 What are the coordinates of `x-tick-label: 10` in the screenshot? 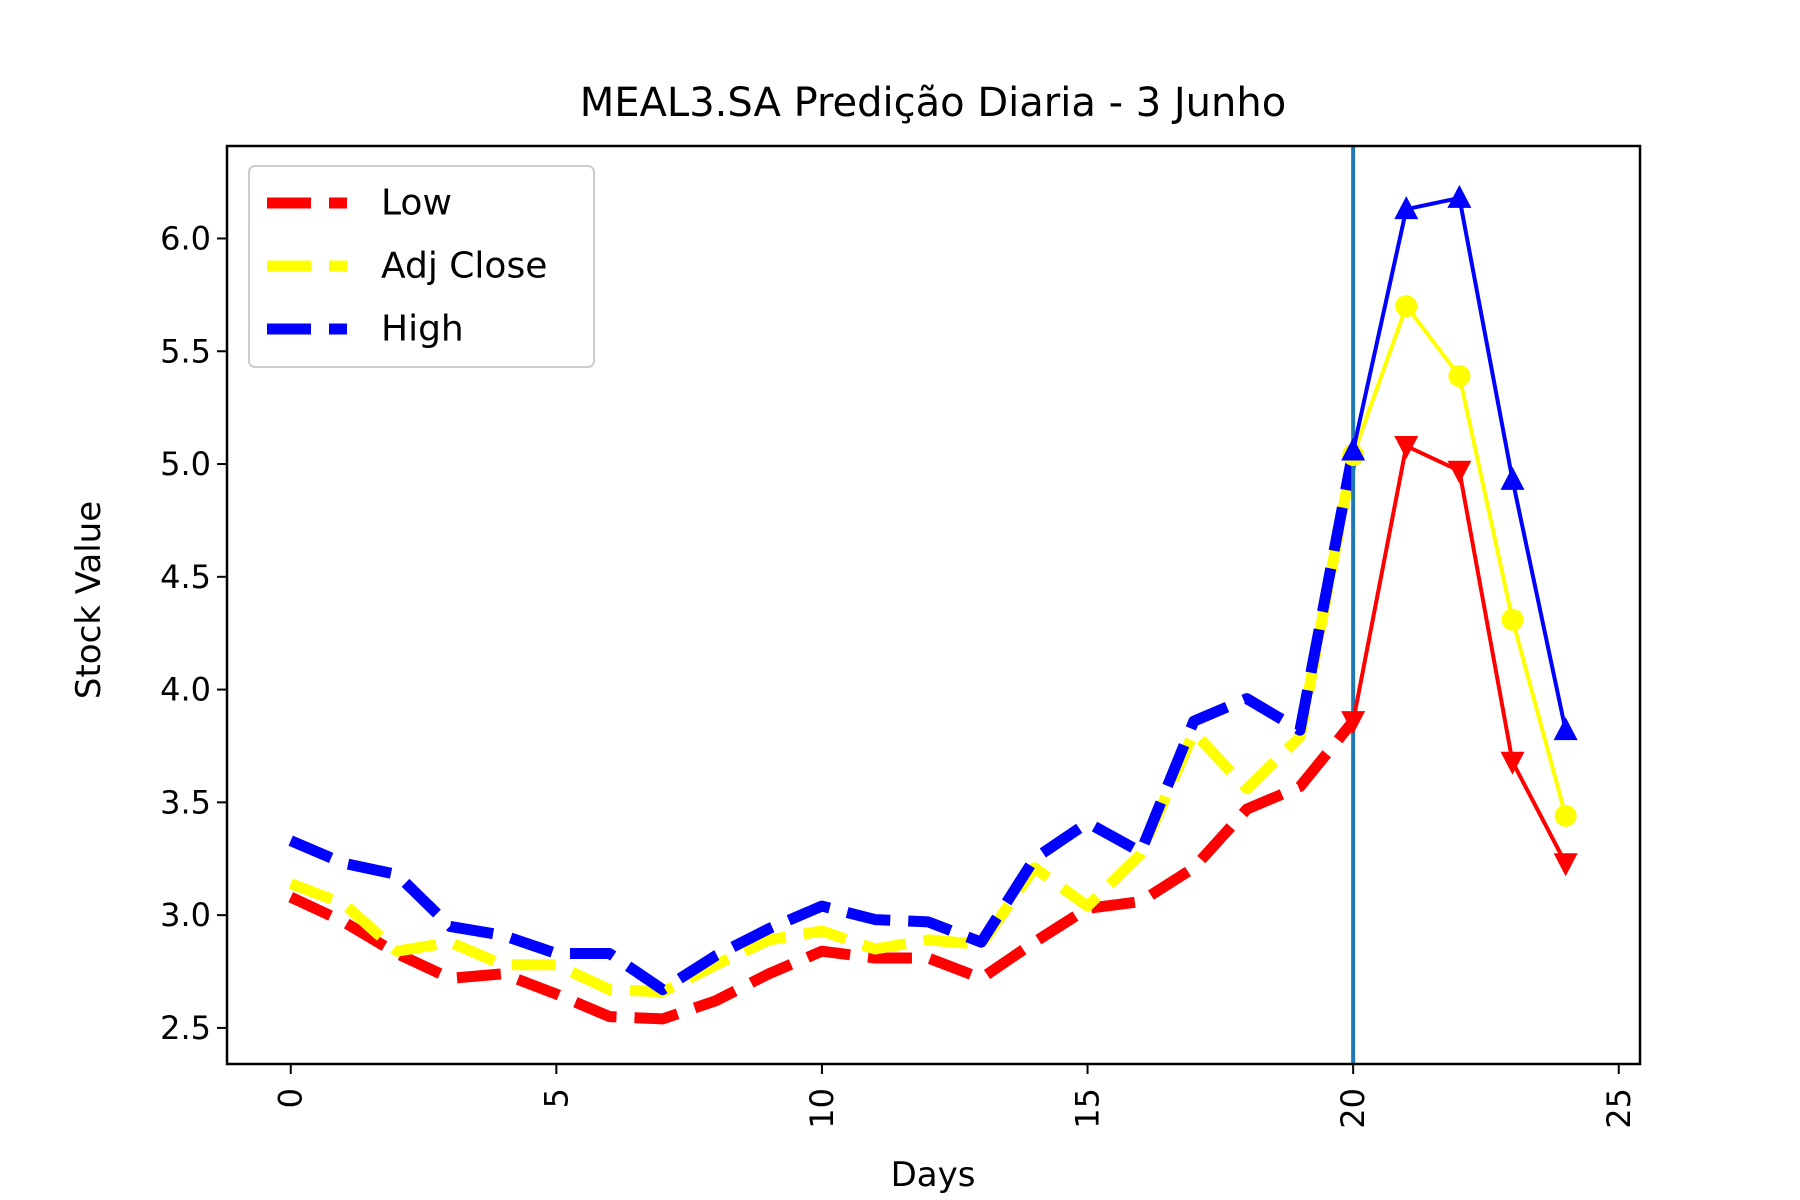 It's located at (822, 1108).